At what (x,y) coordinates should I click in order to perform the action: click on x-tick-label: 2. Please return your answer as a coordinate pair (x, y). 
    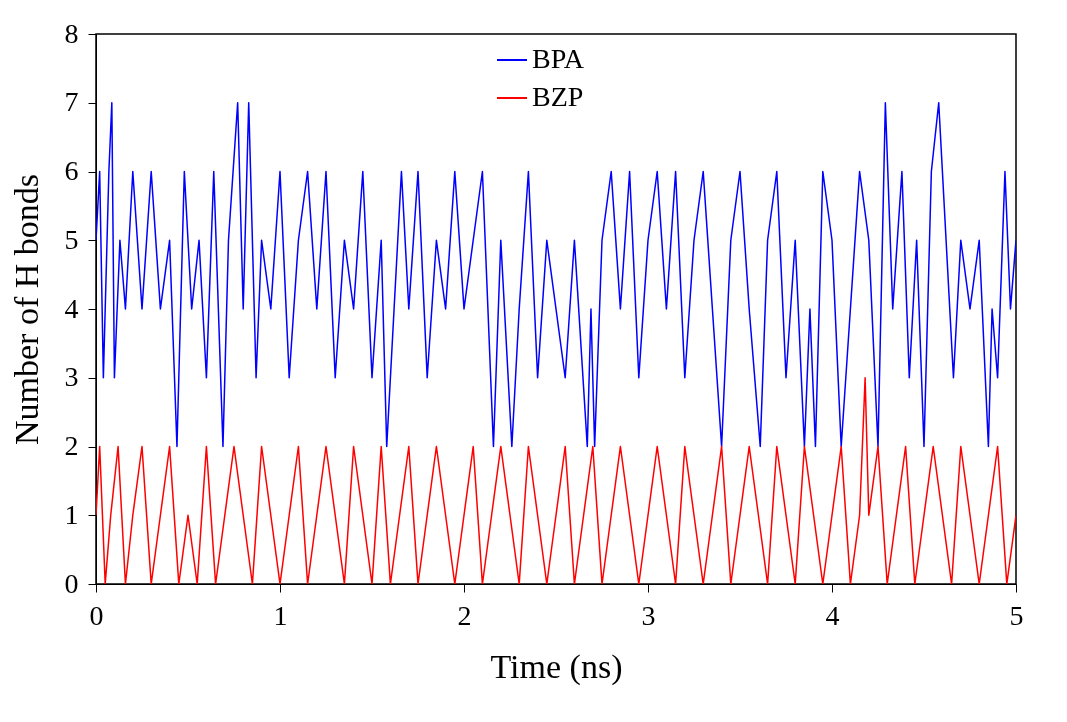
    Looking at the image, I should click on (464, 615).